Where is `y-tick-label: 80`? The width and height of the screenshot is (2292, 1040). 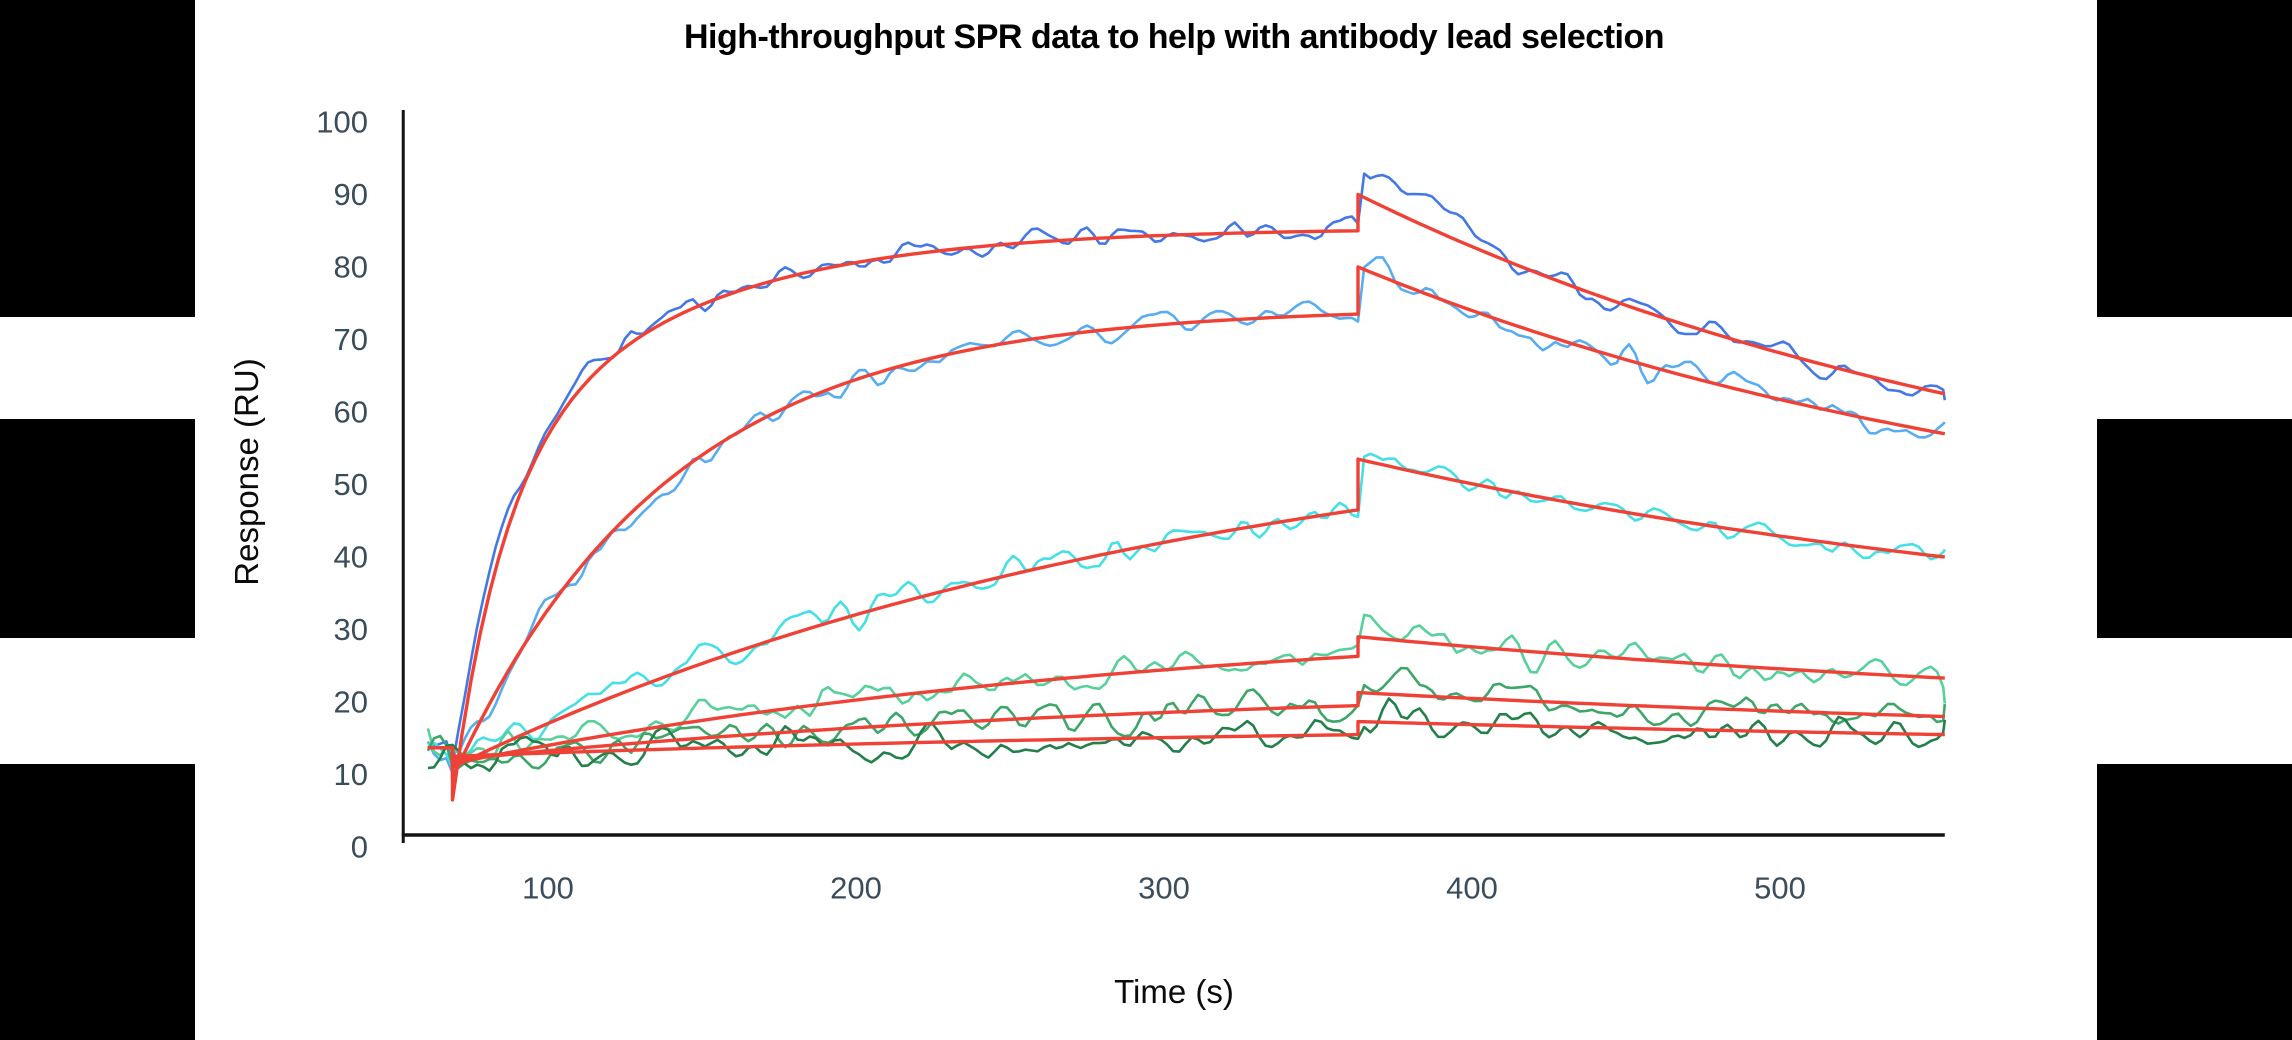 y-tick-label: 80 is located at coordinates (351, 267).